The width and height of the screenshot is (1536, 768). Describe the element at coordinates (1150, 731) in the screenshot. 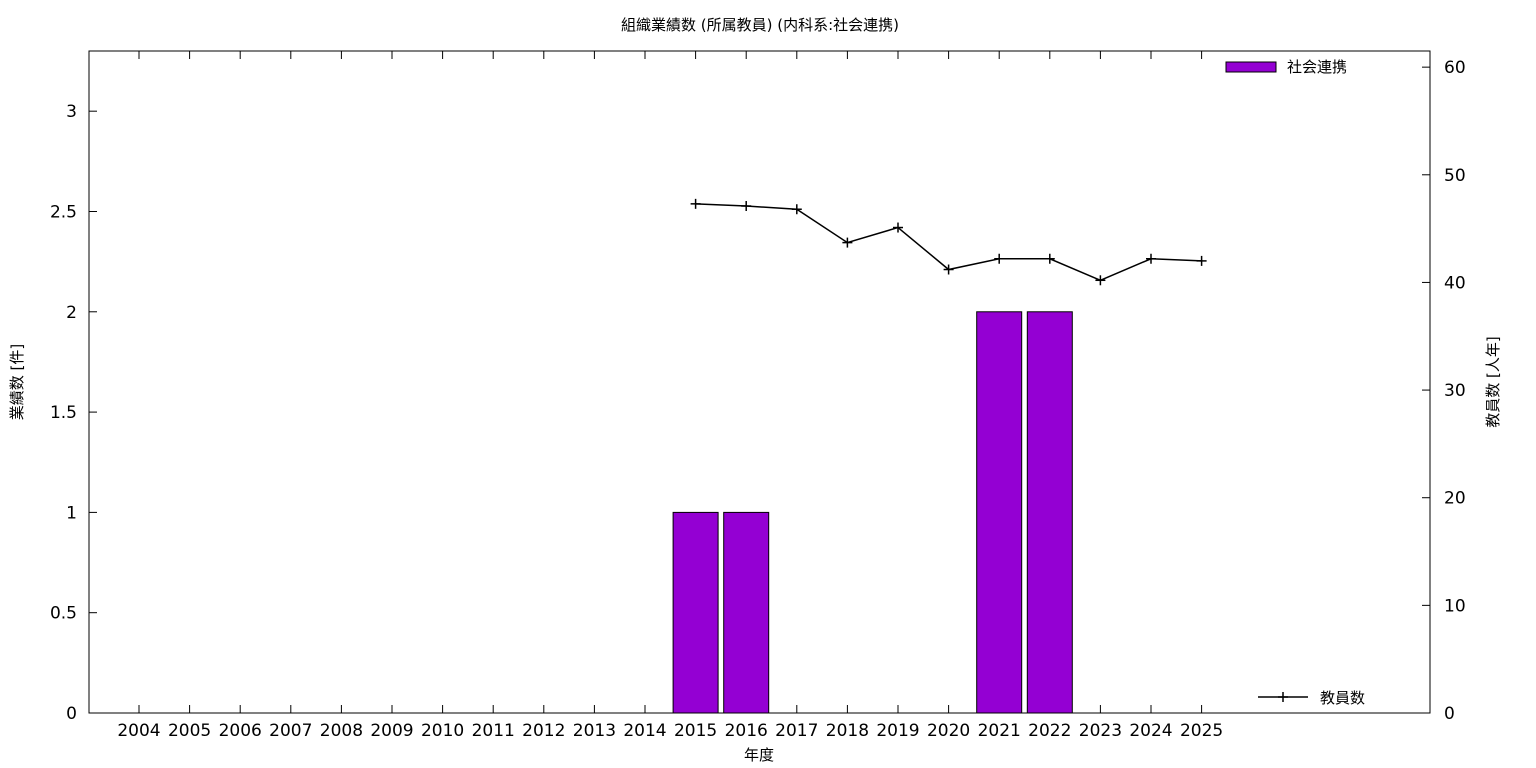

I see `x-tick-label: 2024` at that location.